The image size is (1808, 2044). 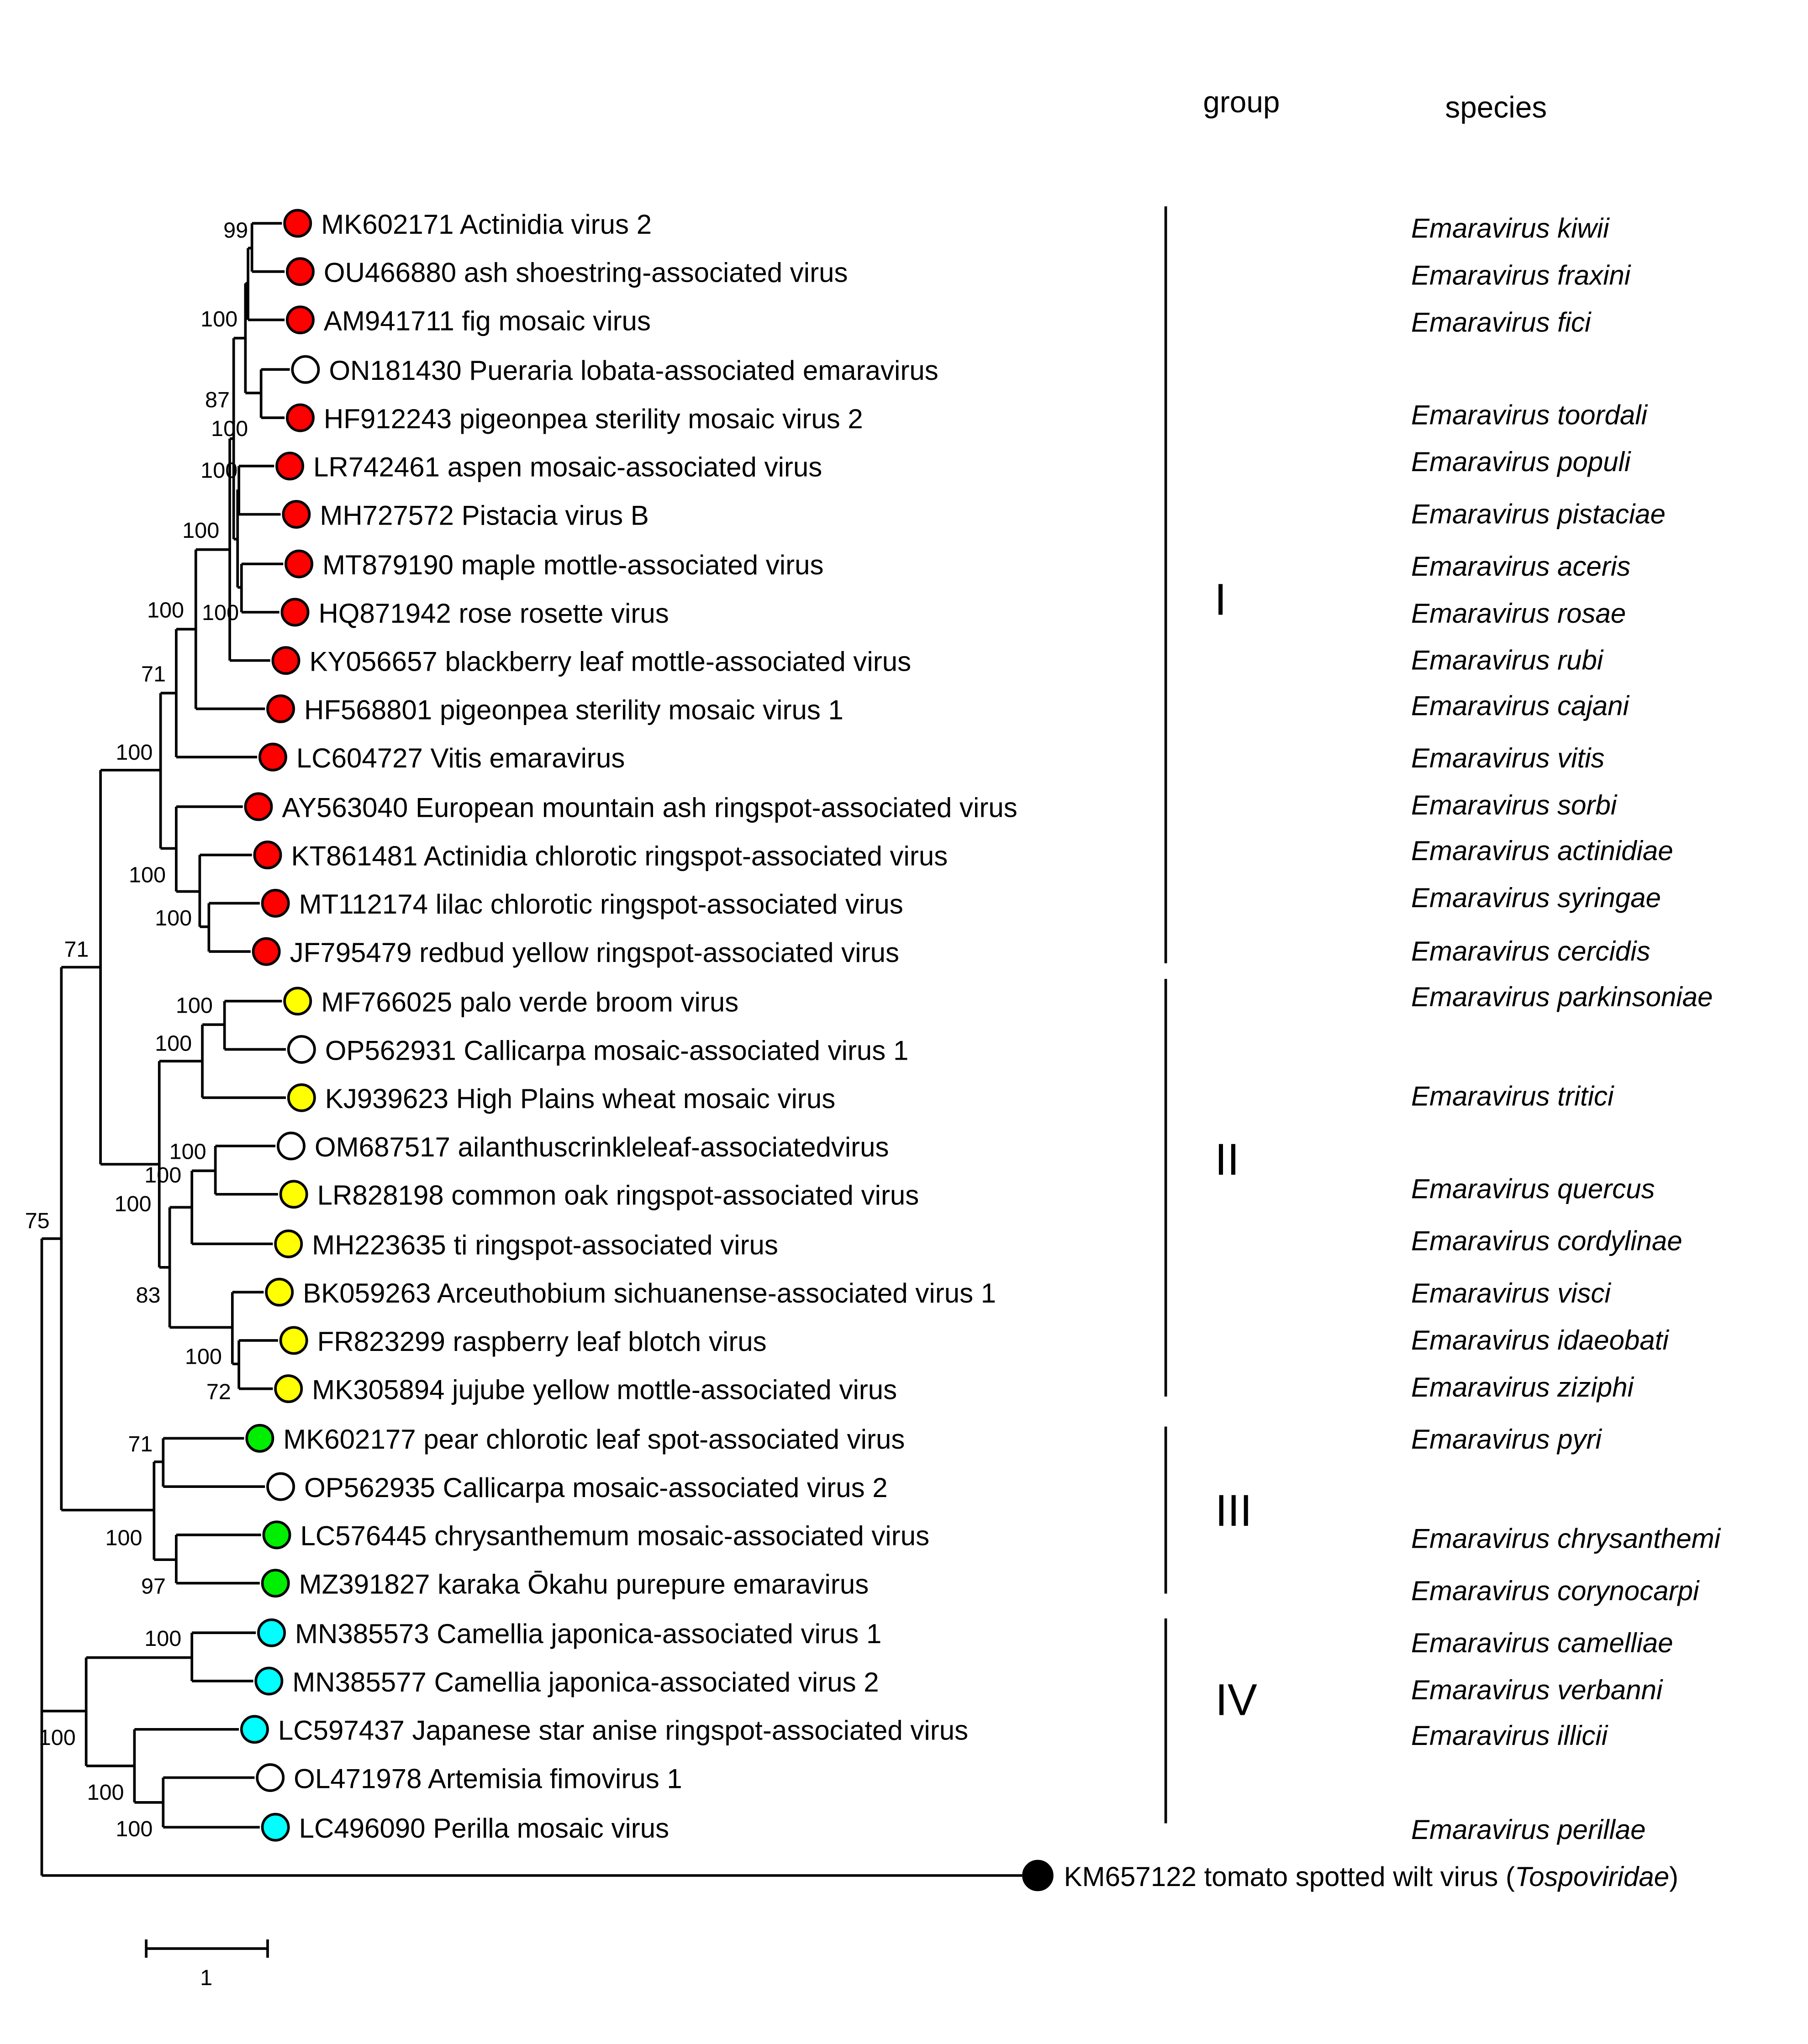 I want to click on bootstrap-value: 83, so click(x=148, y=1295).